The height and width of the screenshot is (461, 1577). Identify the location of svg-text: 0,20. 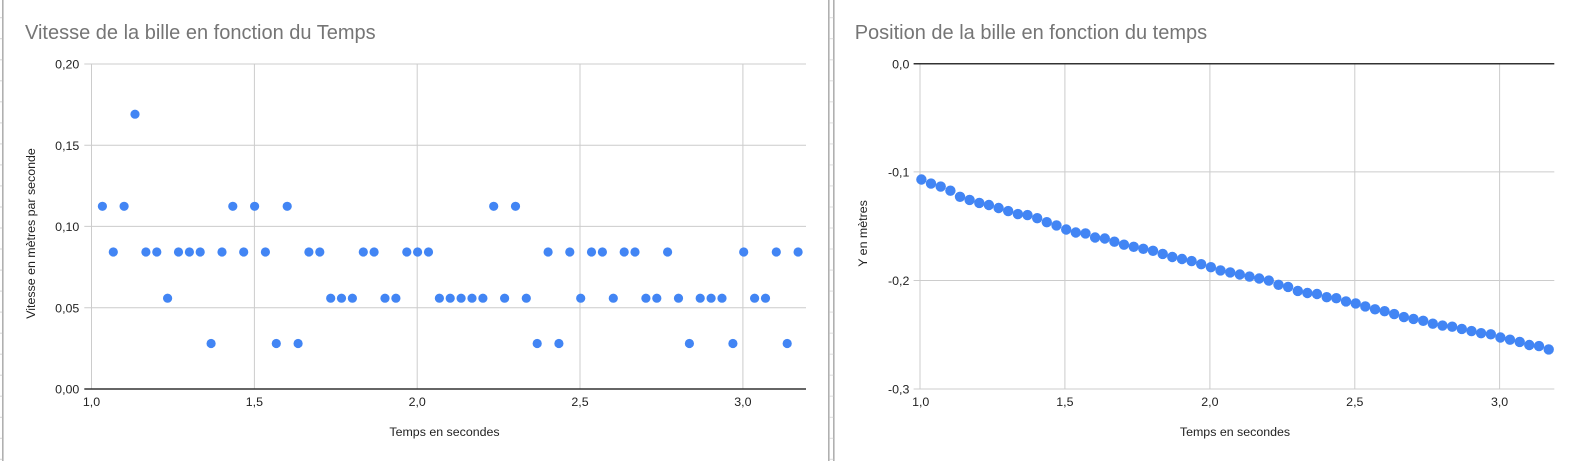
(67, 65).